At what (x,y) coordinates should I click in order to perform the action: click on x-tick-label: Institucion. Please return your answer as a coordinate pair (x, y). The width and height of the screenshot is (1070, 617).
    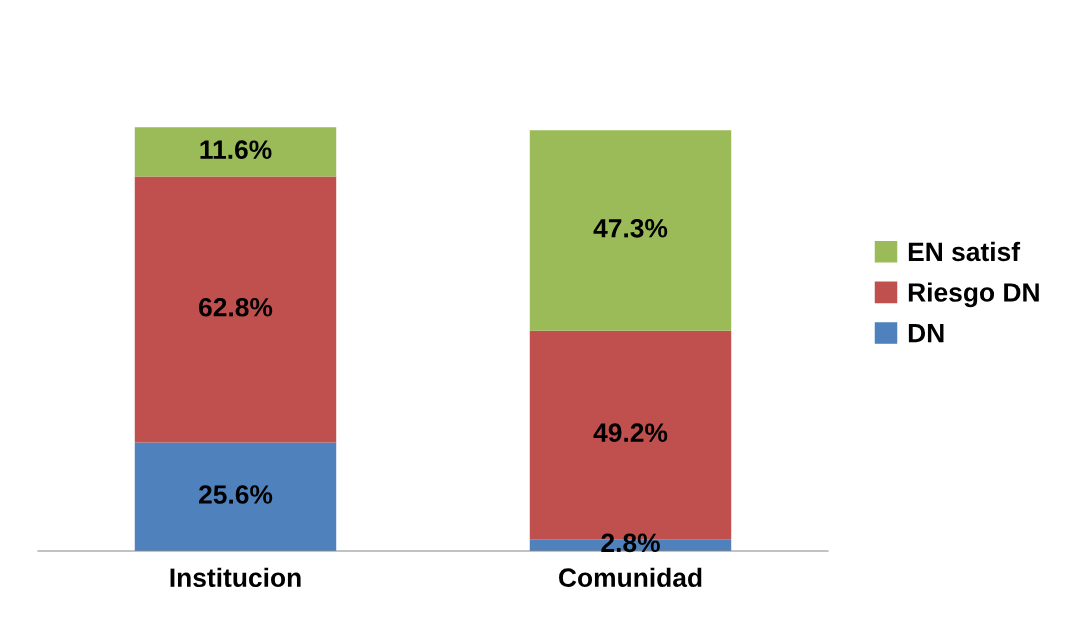
    Looking at the image, I should click on (235, 577).